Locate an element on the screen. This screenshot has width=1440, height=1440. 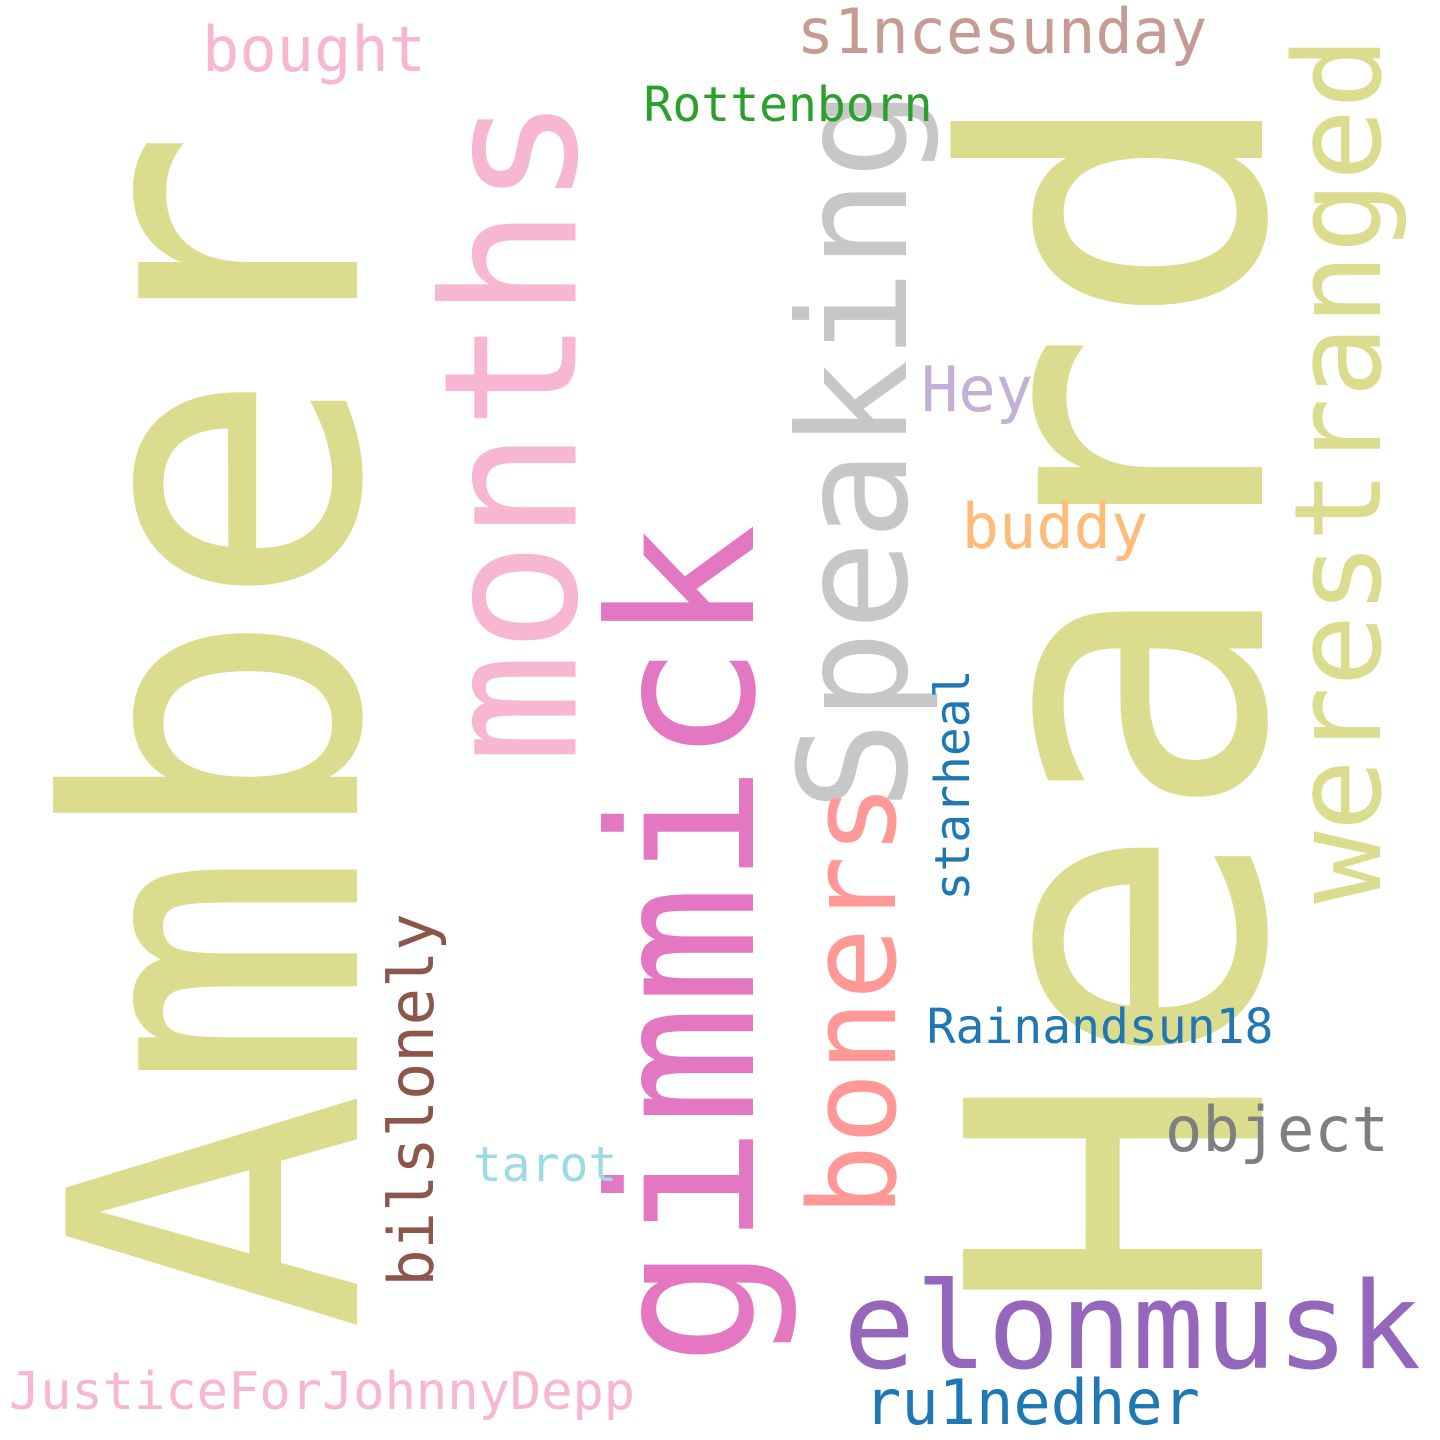
word-object: object is located at coordinates (1277, 1129).